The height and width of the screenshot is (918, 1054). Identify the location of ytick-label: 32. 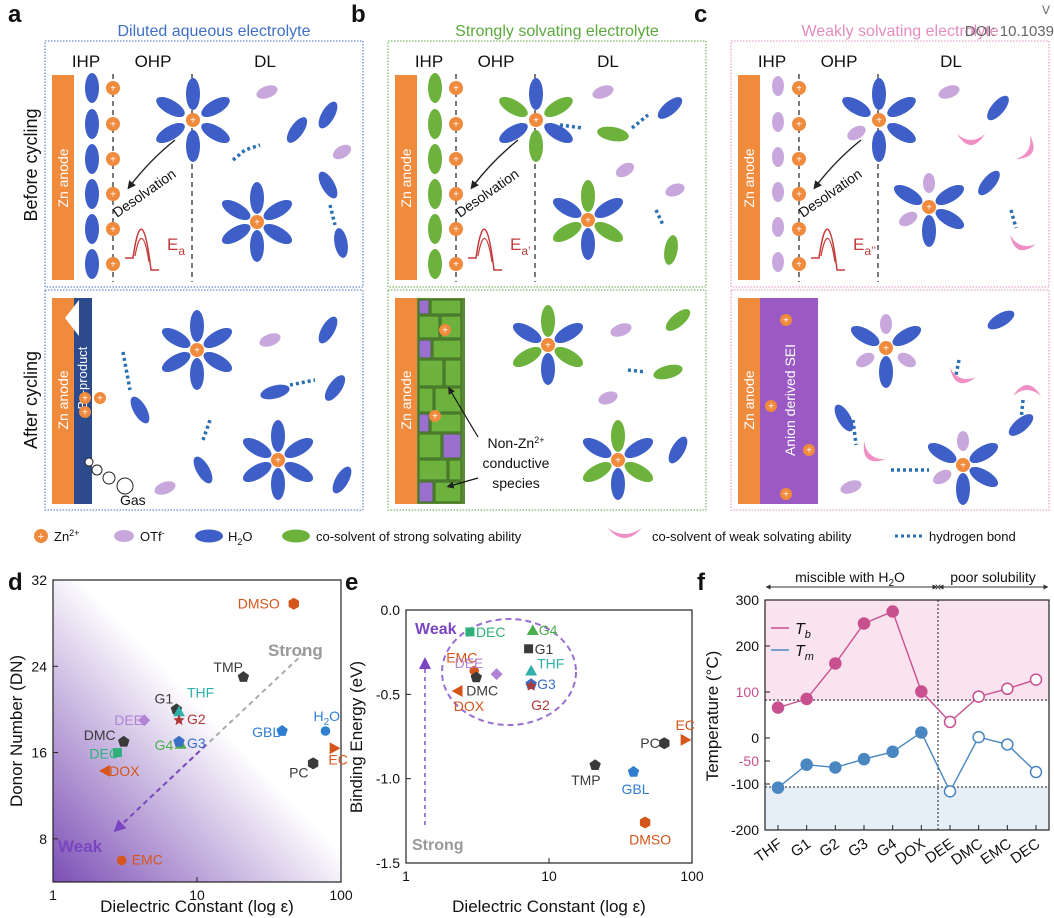
(39, 580).